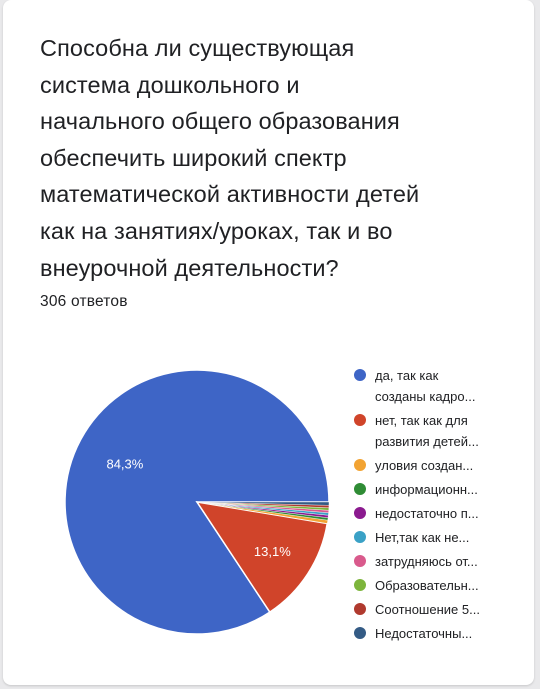 This screenshot has width=540, height=689. What do you see at coordinates (170, 84) in the screenshot?
I see `question-title-line: система дошкольного и` at bounding box center [170, 84].